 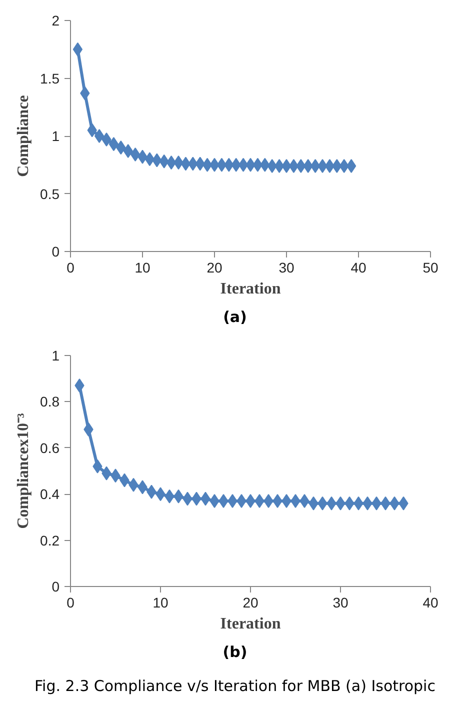 I want to click on y-tick-label: 2, so click(x=56, y=20).